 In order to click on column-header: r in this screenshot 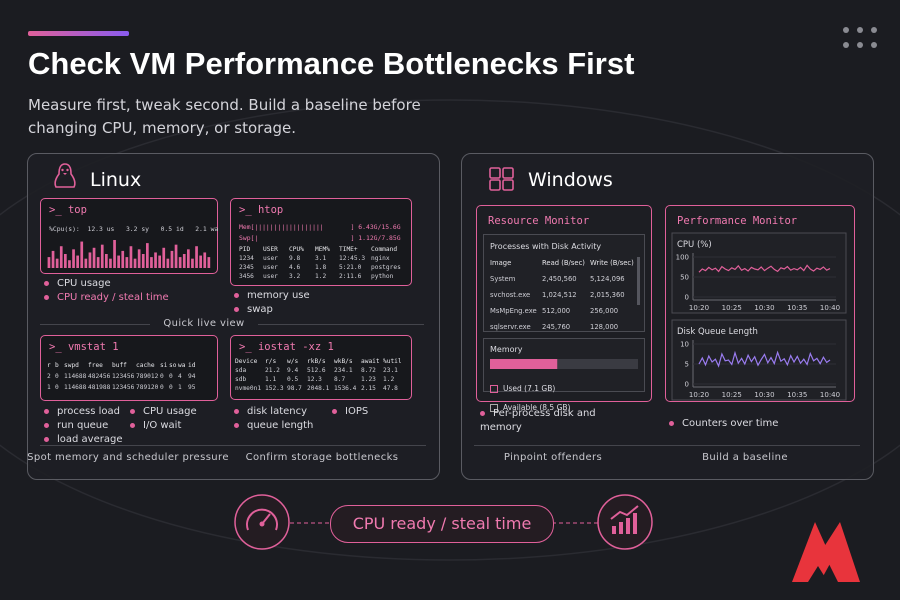, I will do `click(49, 365)`.